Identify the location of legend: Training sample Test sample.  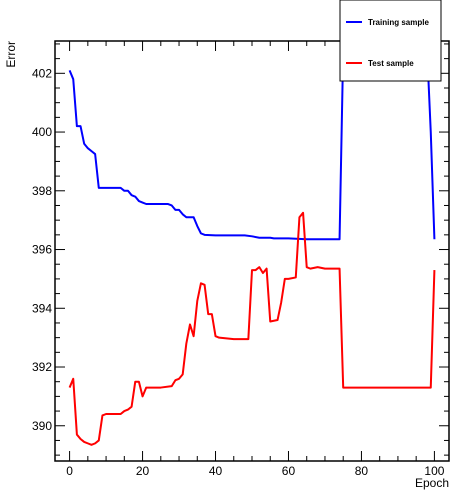
(390, 41).